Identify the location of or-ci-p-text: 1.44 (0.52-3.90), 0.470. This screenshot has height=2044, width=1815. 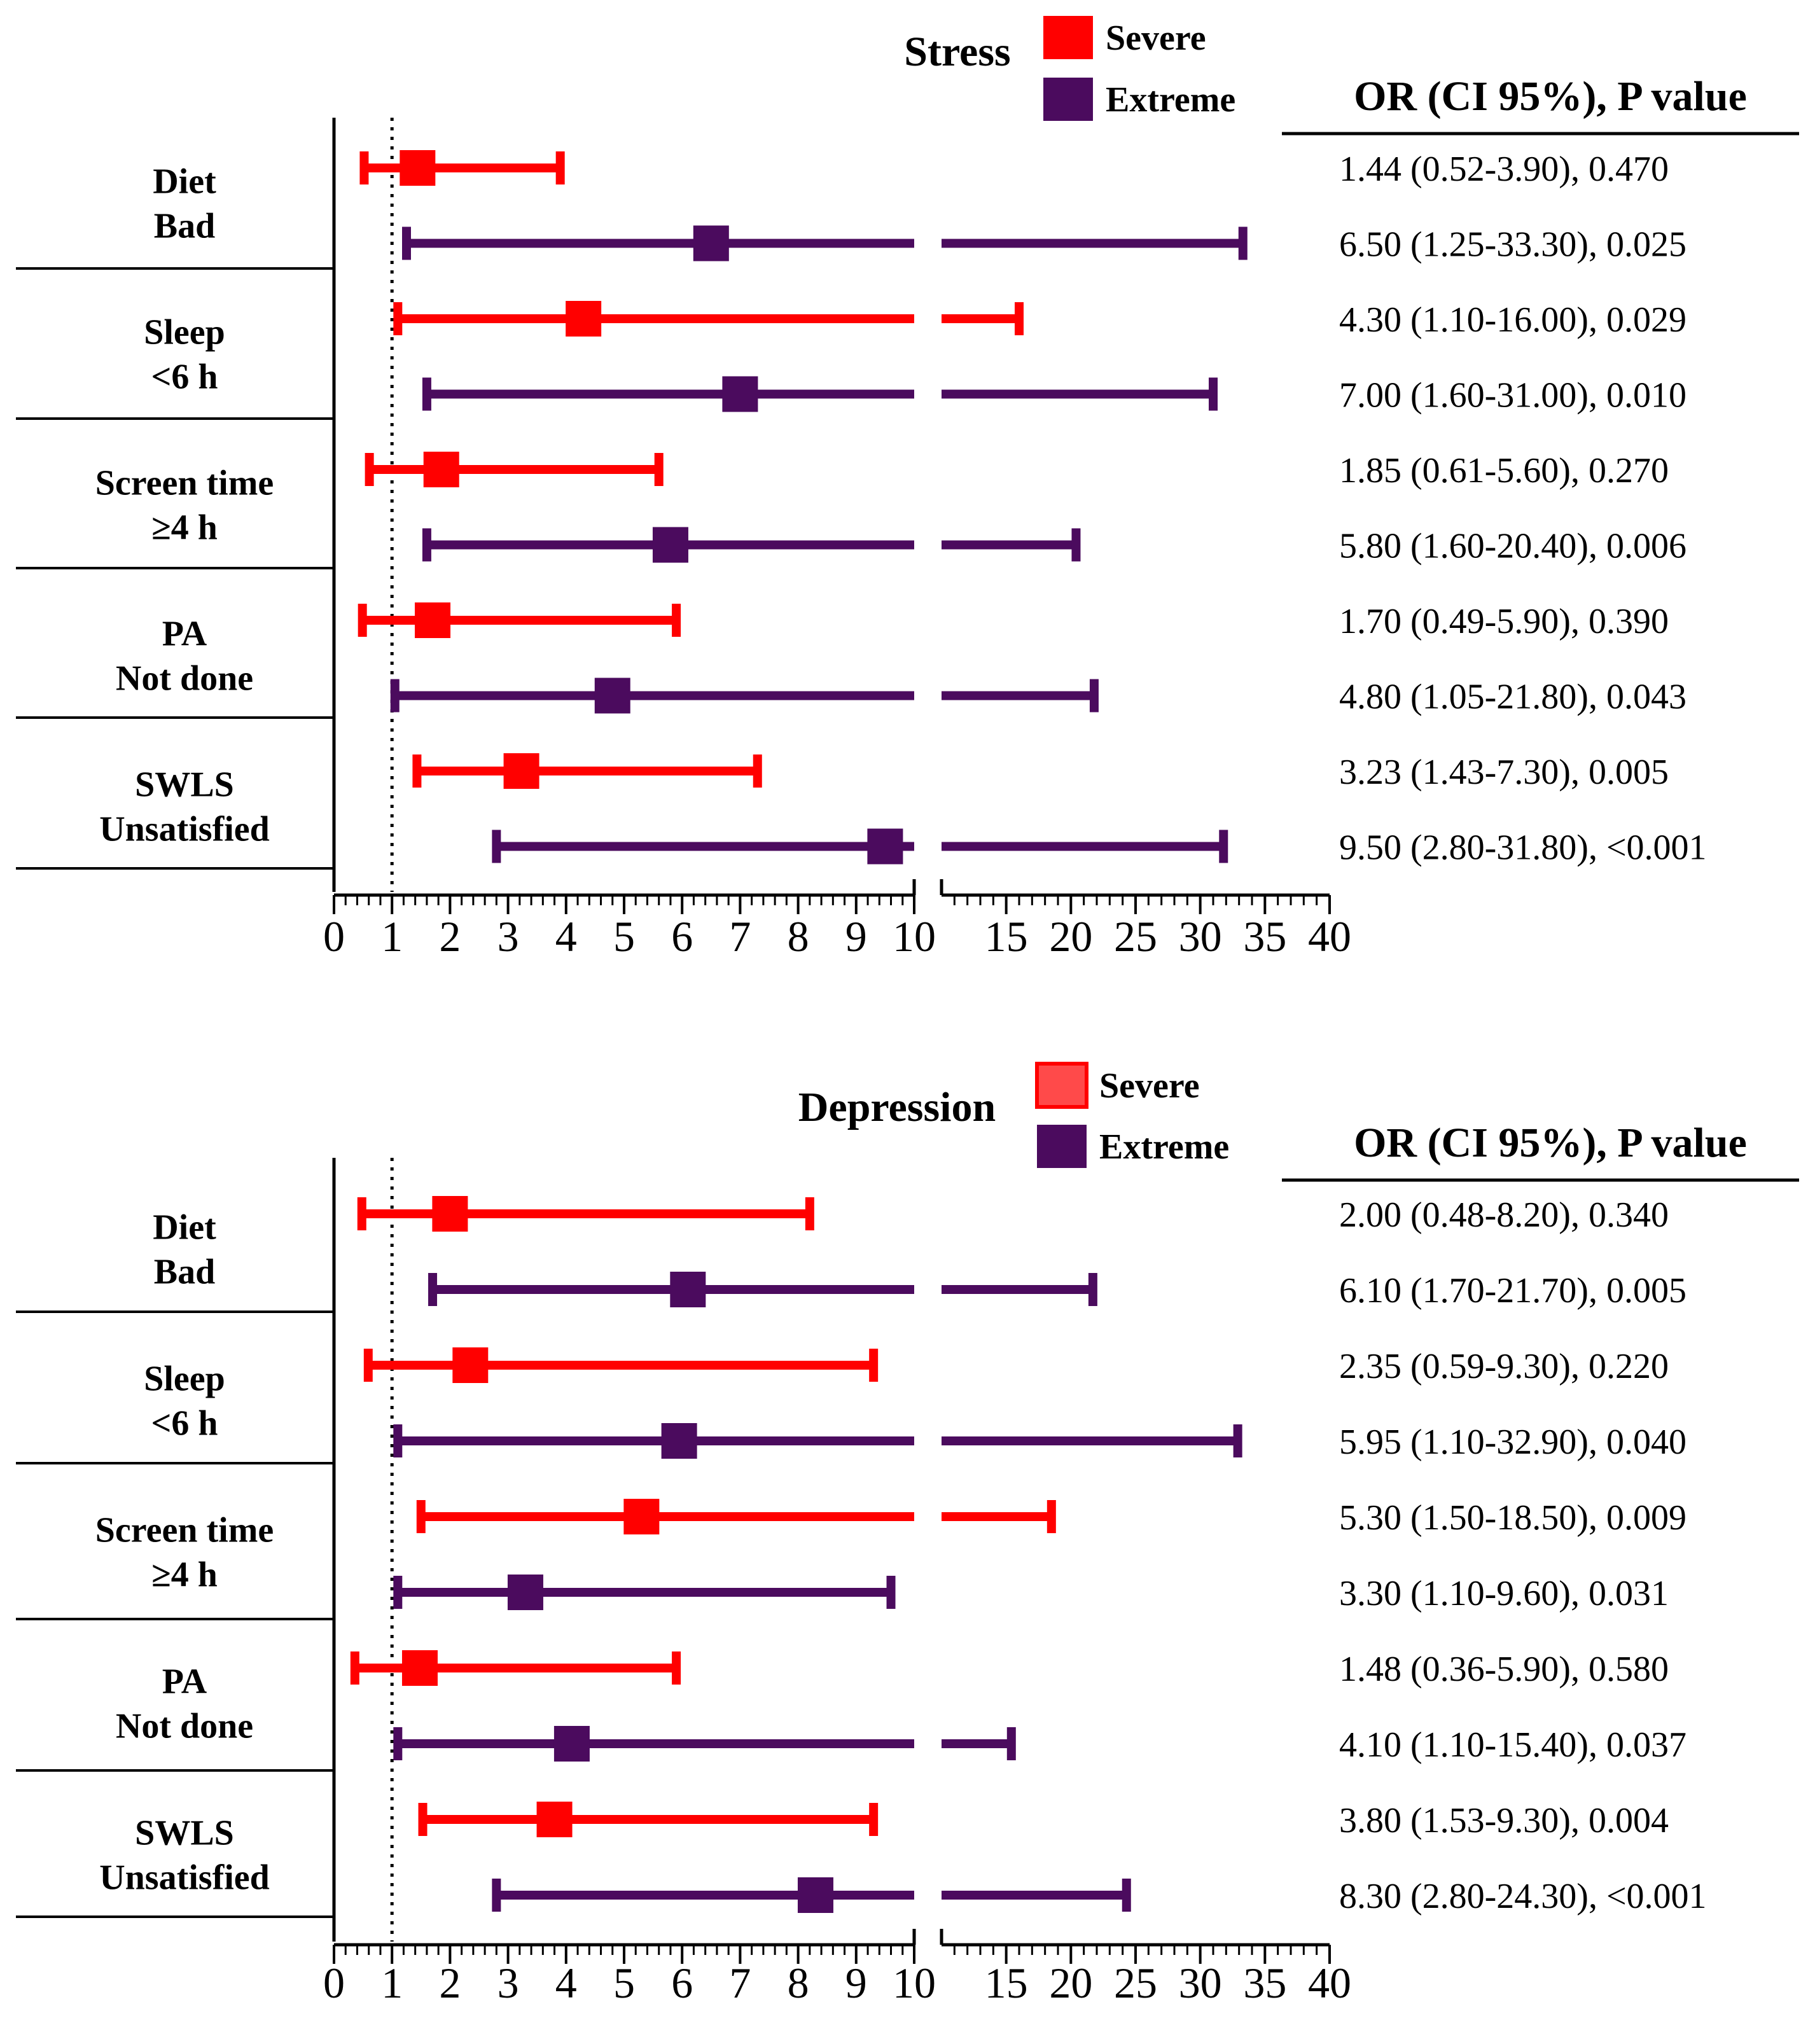
(1504, 169).